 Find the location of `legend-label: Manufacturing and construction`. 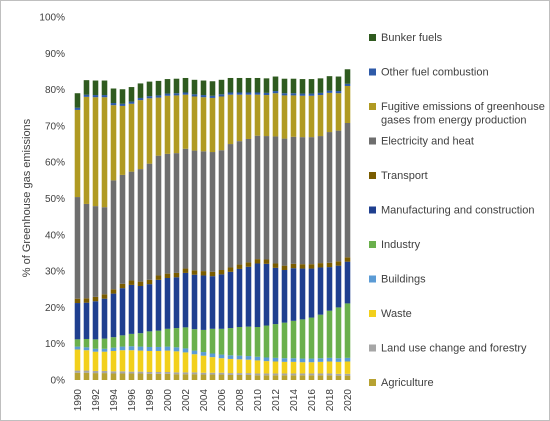

legend-label: Manufacturing and construction is located at coordinates (457, 211).